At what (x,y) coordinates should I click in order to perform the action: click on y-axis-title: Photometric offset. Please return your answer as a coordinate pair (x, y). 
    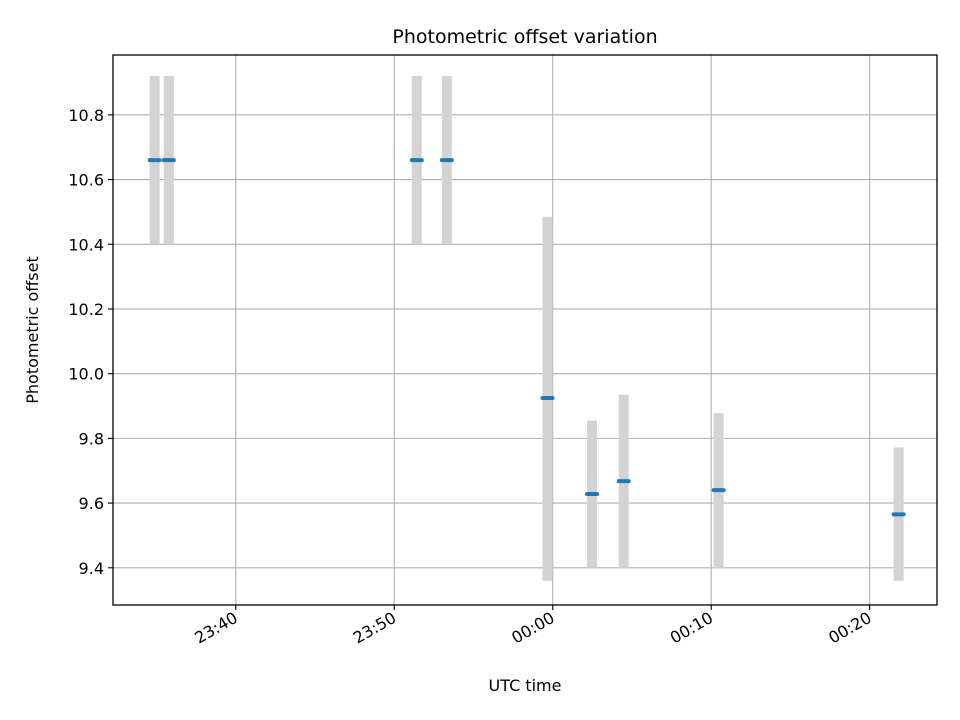
    Looking at the image, I should click on (32, 330).